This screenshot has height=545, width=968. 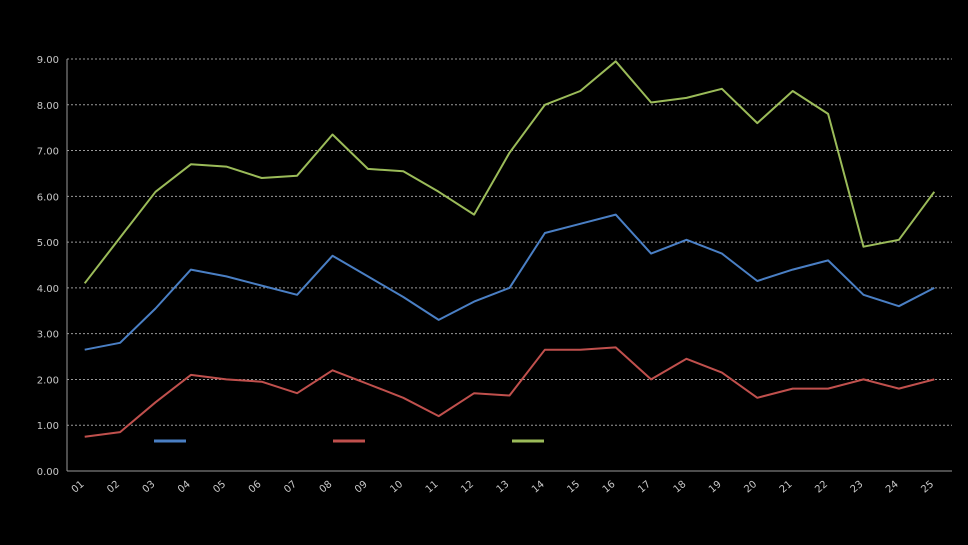 I want to click on x-tick-label: 15, so click(x=573, y=487).